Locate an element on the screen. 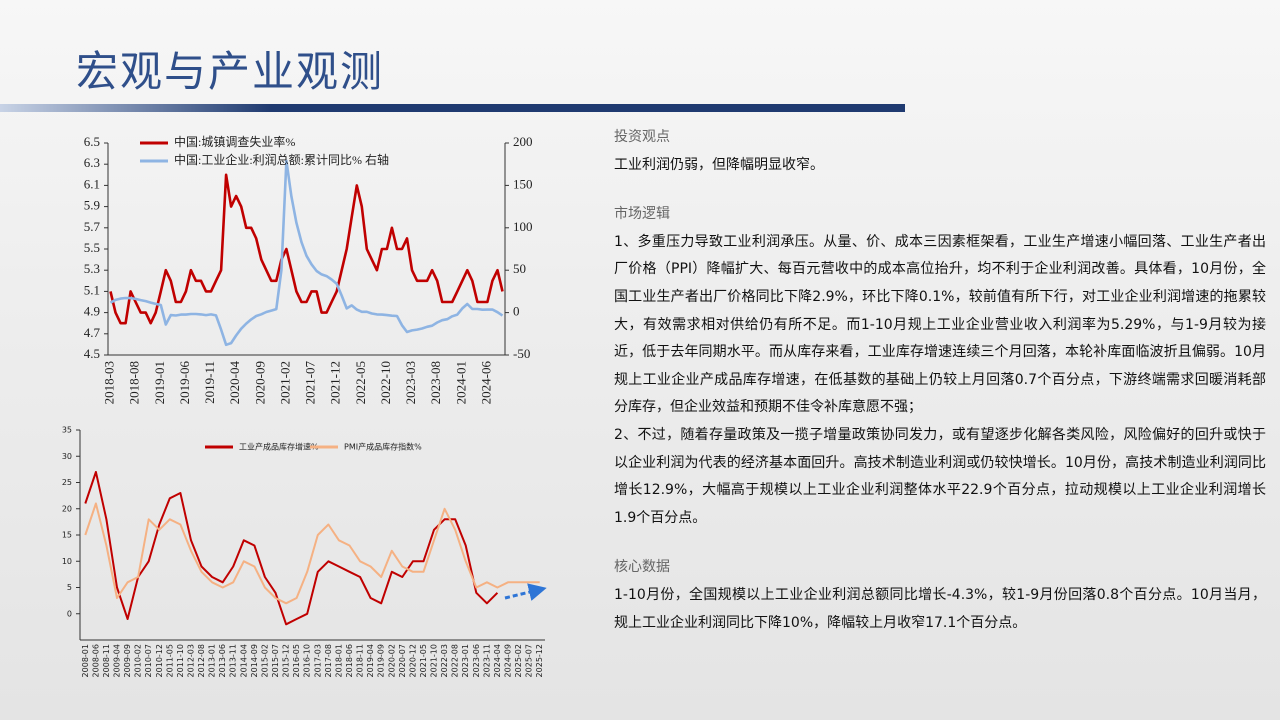  x-tick-label: 2023-06 is located at coordinates (476, 660).